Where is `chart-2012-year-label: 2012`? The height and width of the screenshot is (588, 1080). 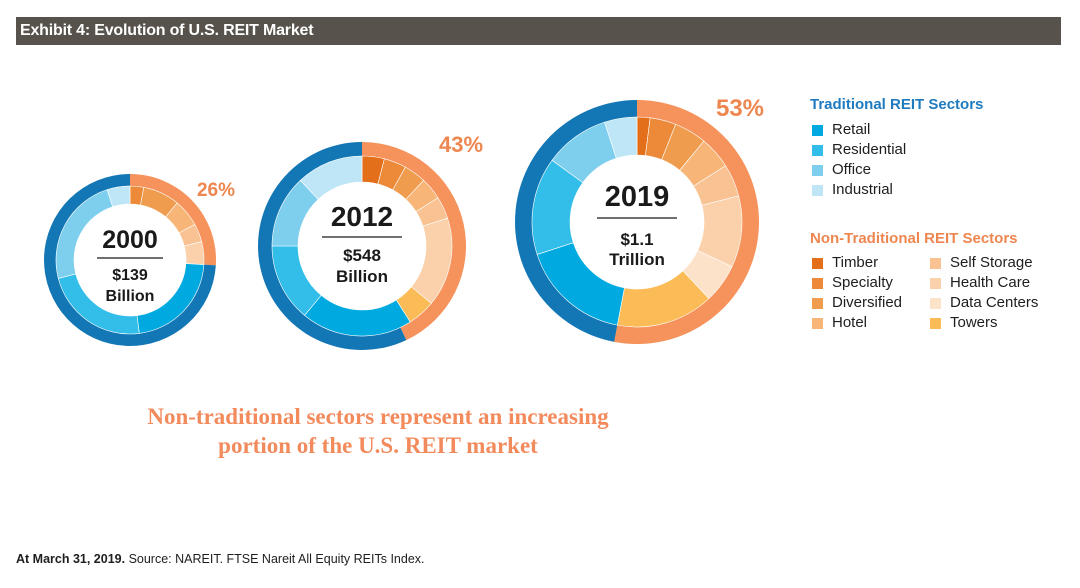
chart-2012-year-label: 2012 is located at coordinates (362, 216).